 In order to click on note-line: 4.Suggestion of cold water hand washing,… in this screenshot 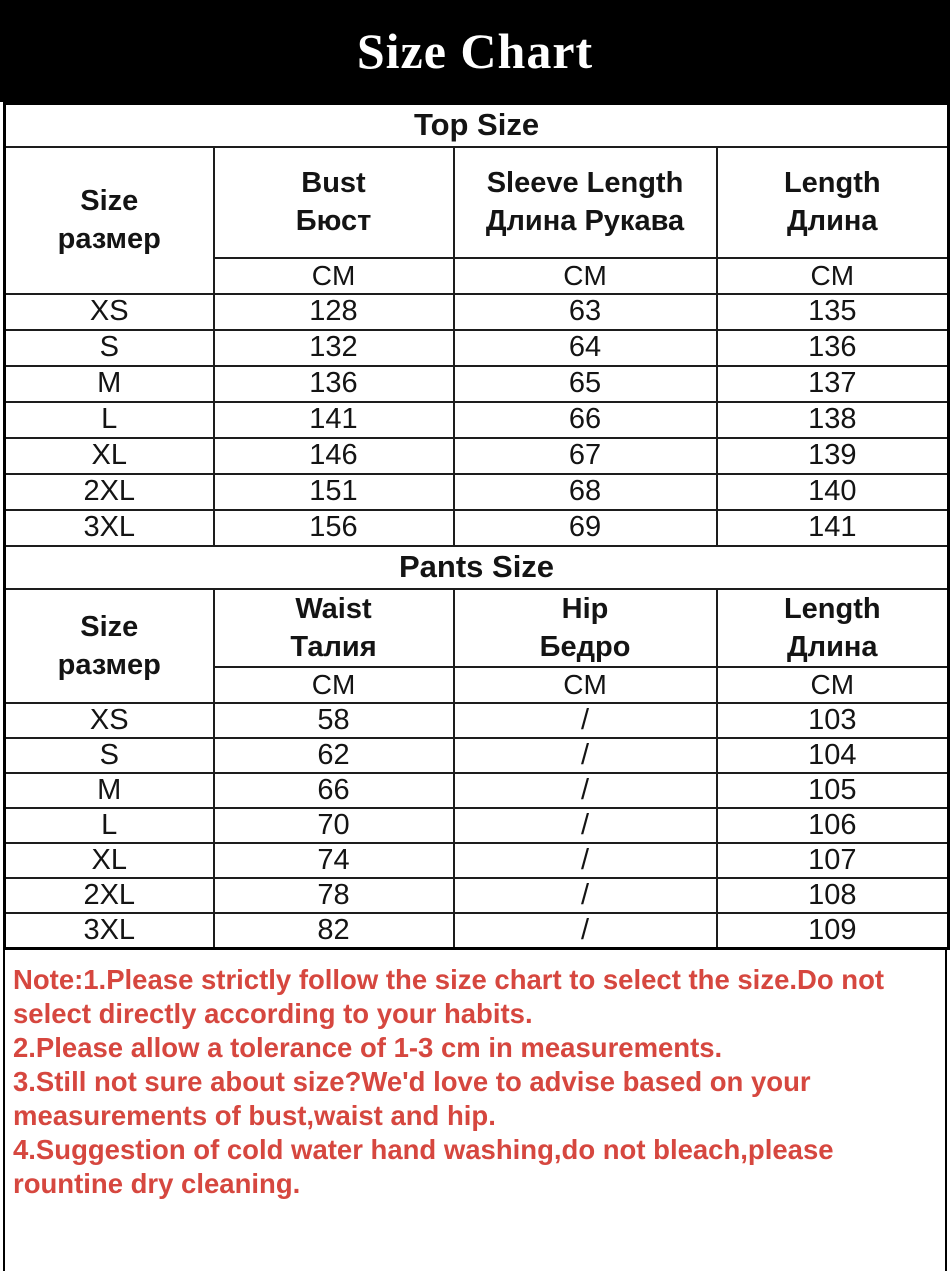, I will do `click(423, 1167)`.